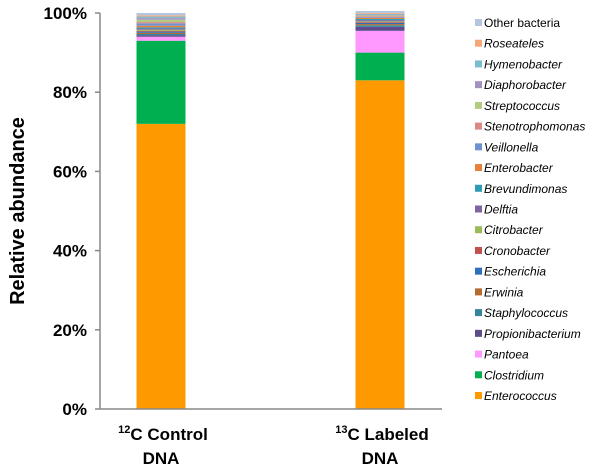 The height and width of the screenshot is (472, 600). What do you see at coordinates (163, 434) in the screenshot?
I see `category-label: 12C Control` at bounding box center [163, 434].